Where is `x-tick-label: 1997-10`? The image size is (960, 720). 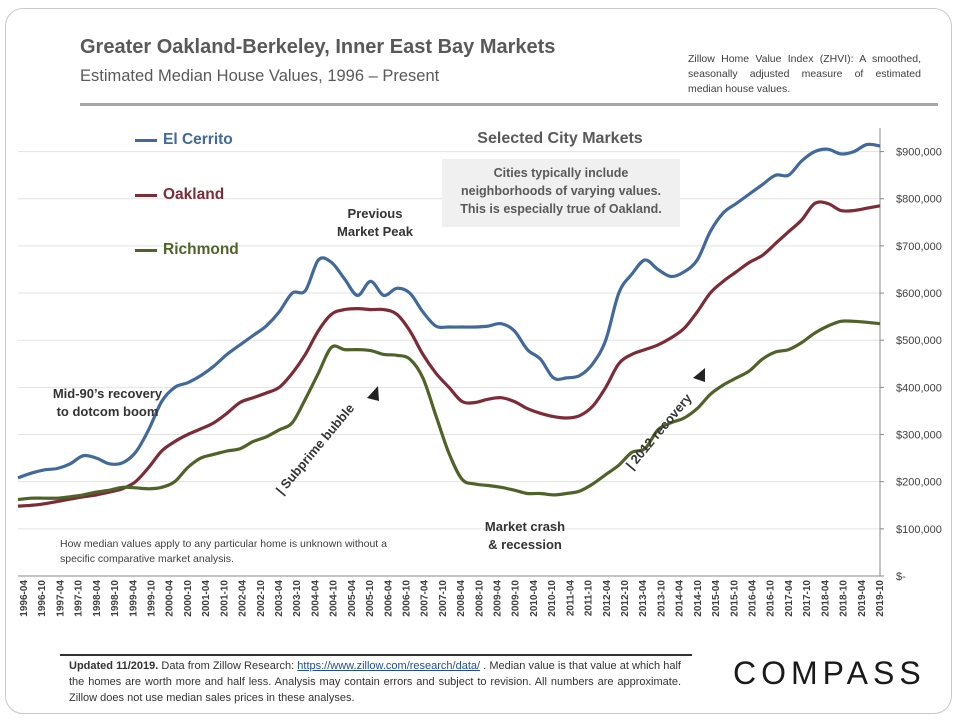
x-tick-label: 1997-10 is located at coordinates (79, 598).